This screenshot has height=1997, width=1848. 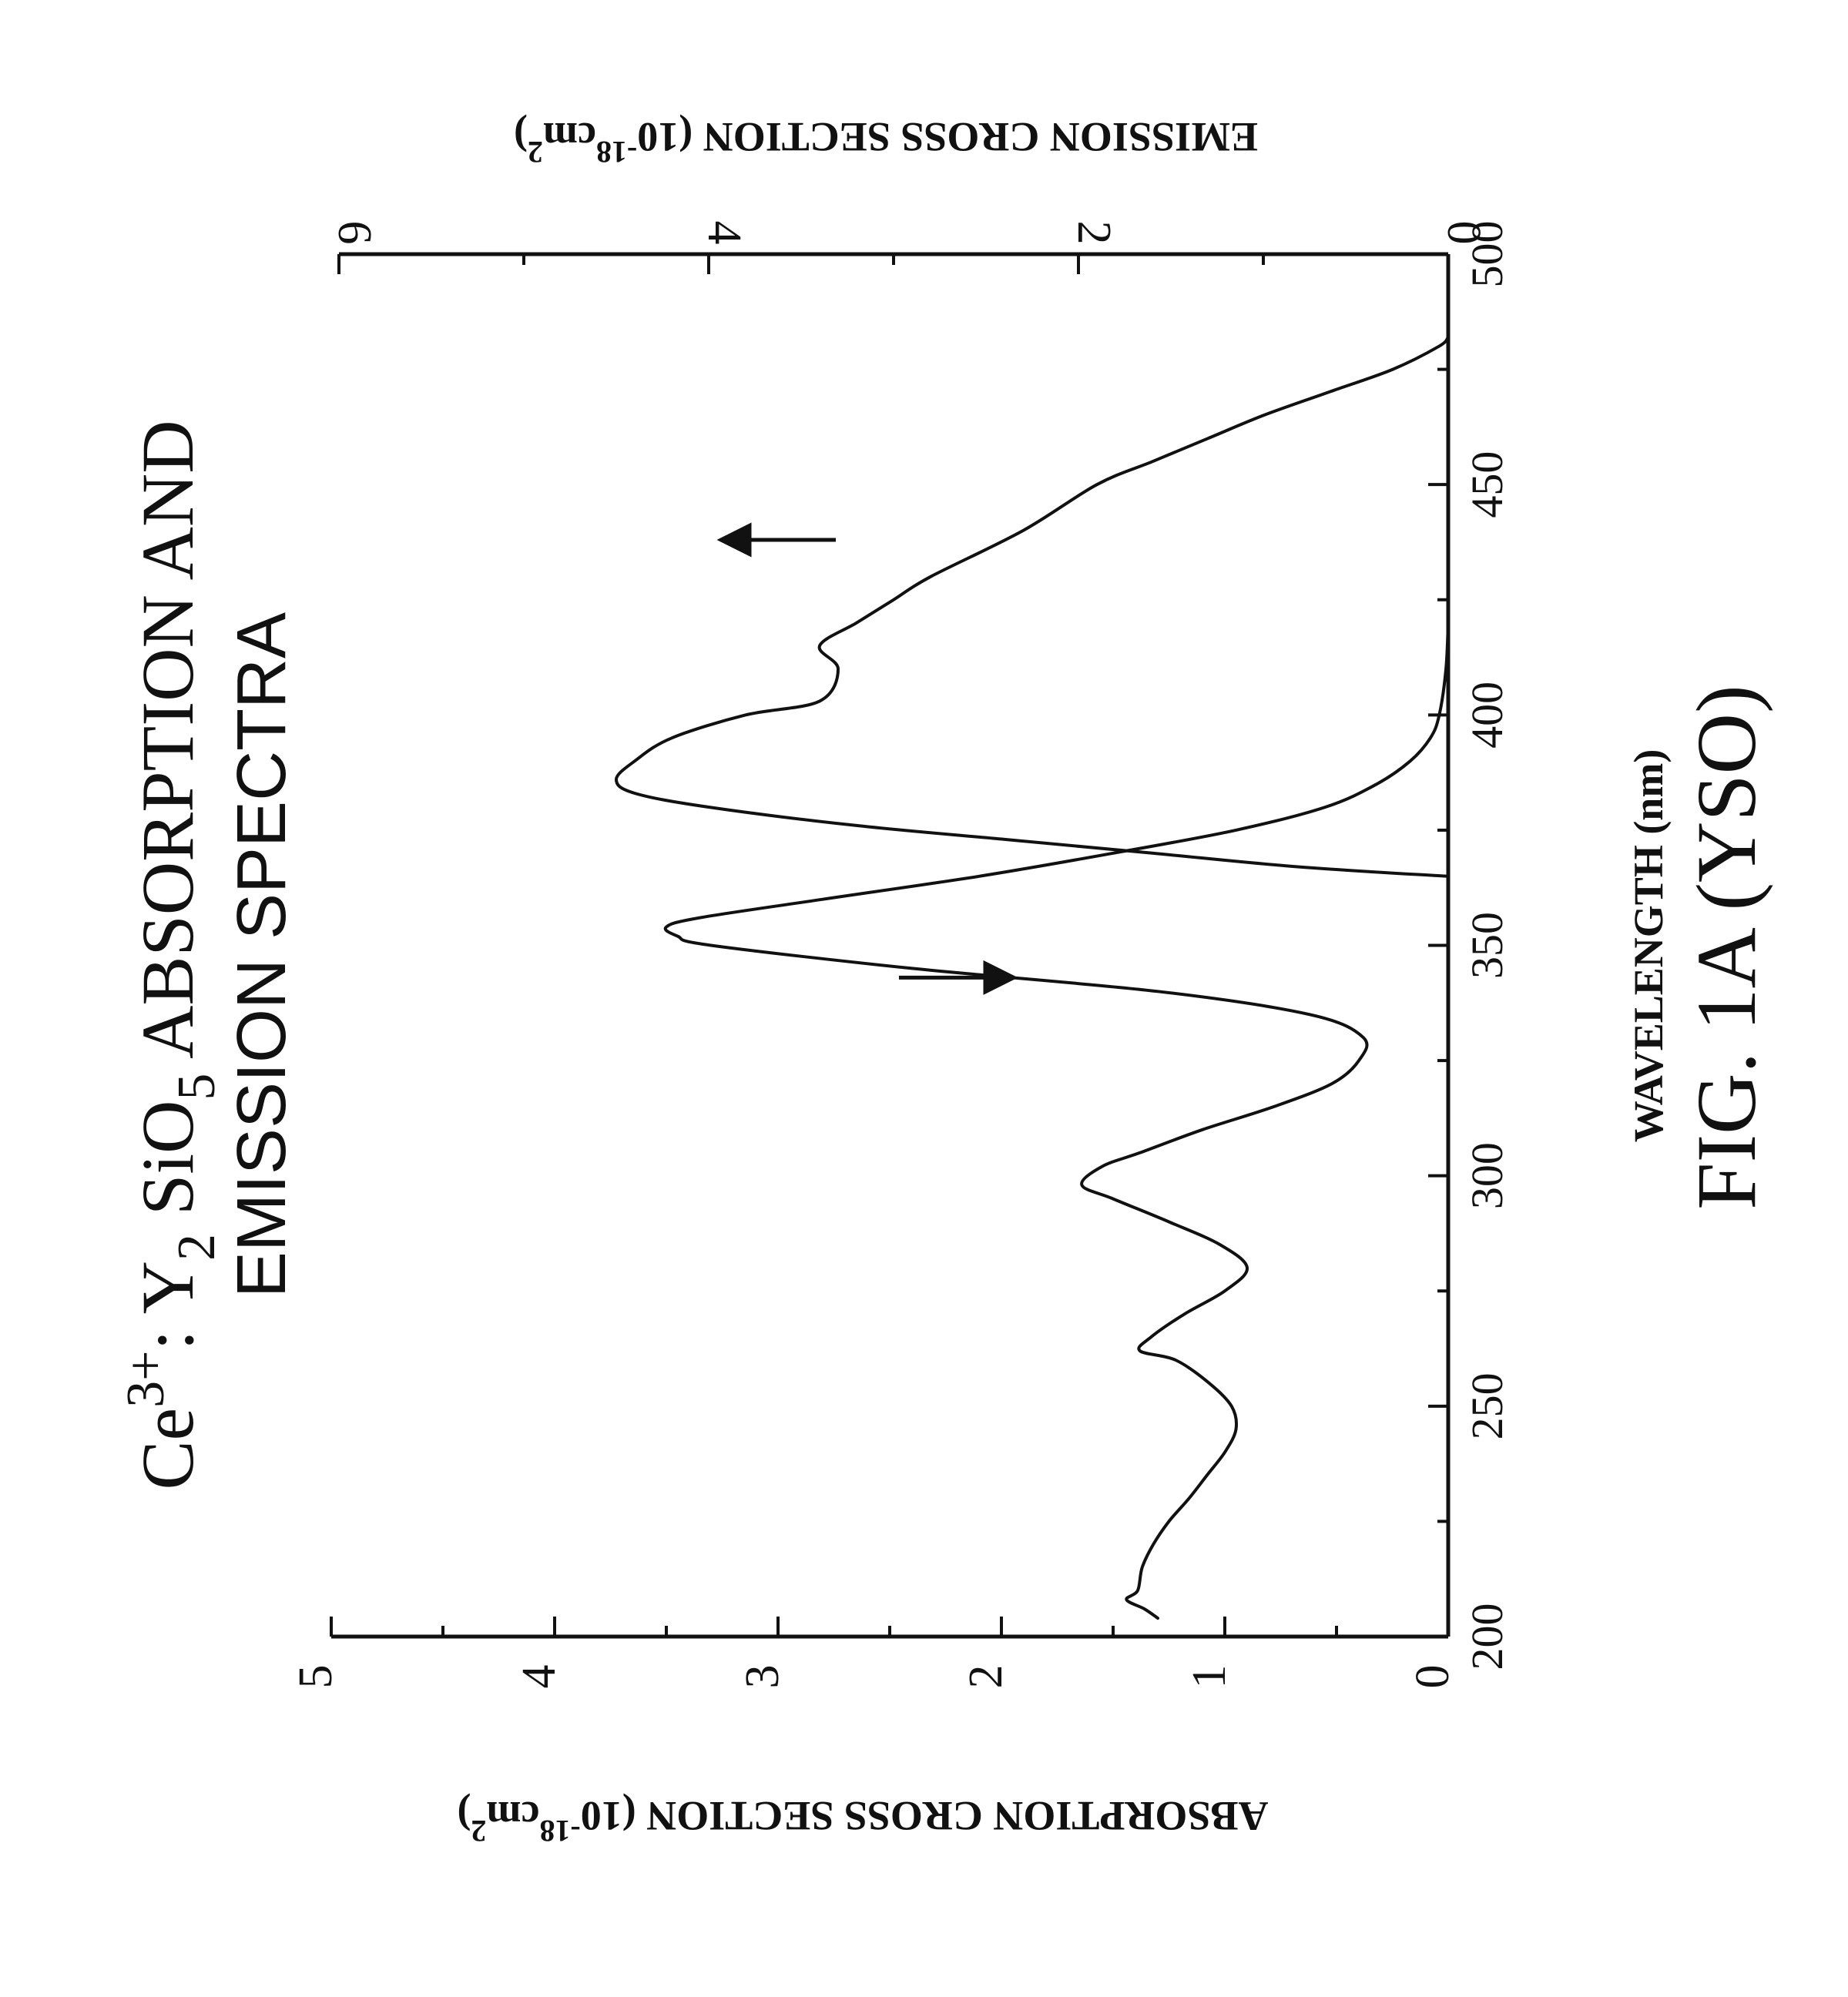 What do you see at coordinates (1648, 946) in the screenshot?
I see `wavelength-axis-label: WAVELENGTH (nm)` at bounding box center [1648, 946].